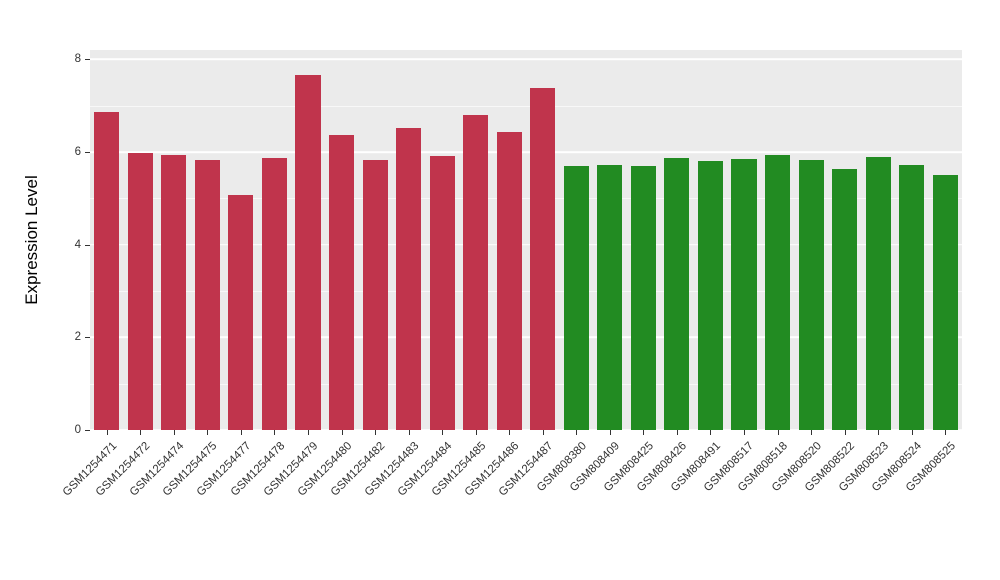 The height and width of the screenshot is (580, 1000). What do you see at coordinates (77, 151) in the screenshot?
I see `y-tick-label: 6` at bounding box center [77, 151].